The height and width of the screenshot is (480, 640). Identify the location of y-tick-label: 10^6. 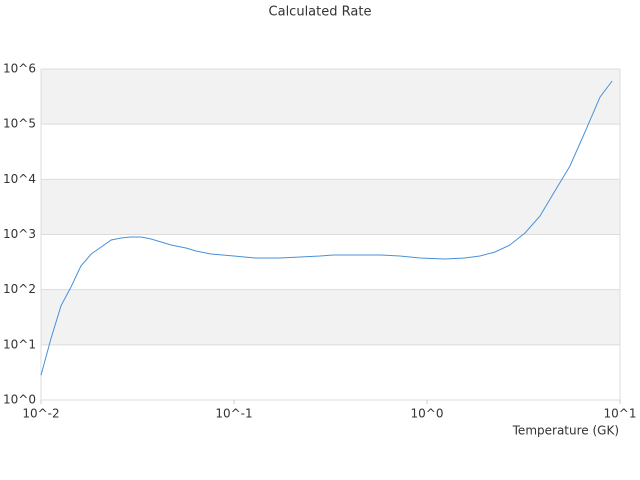
(19, 69).